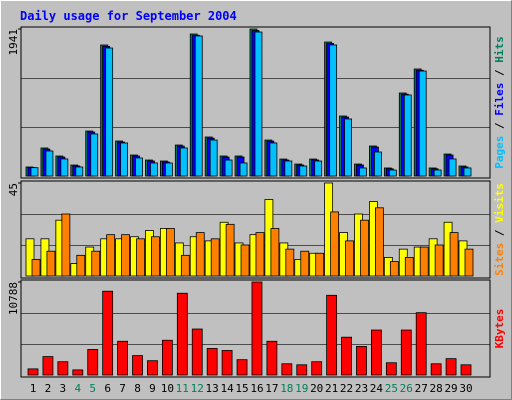 The image size is (512, 400). Describe the element at coordinates (227, 388) in the screenshot. I see `x-tick-label: 14` at that location.